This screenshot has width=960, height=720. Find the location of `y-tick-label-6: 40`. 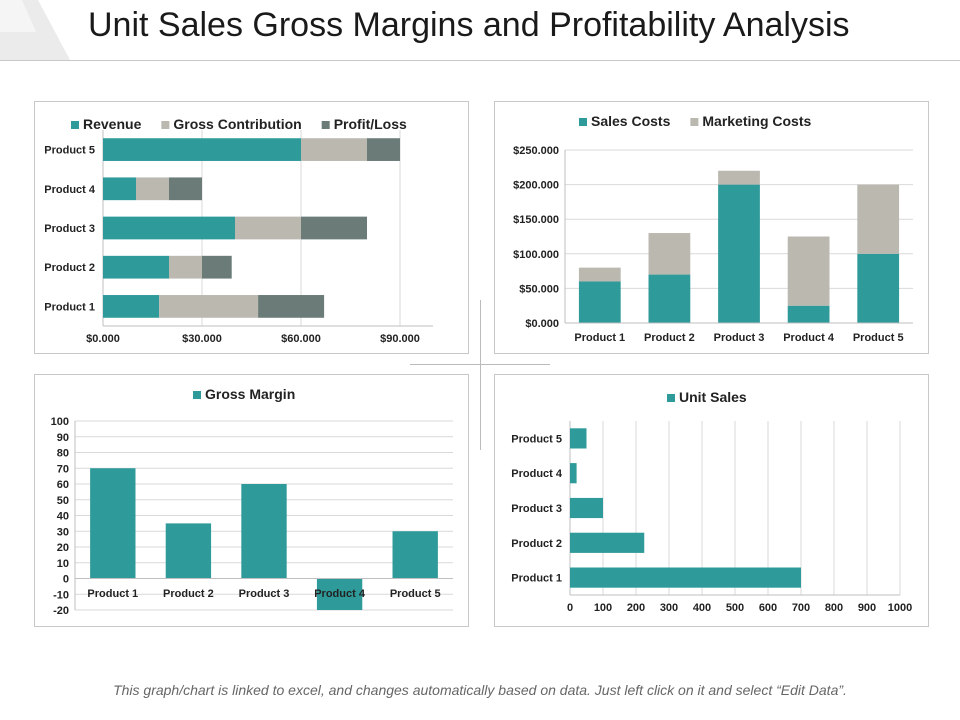

y-tick-label-6: 40 is located at coordinates (63, 517).